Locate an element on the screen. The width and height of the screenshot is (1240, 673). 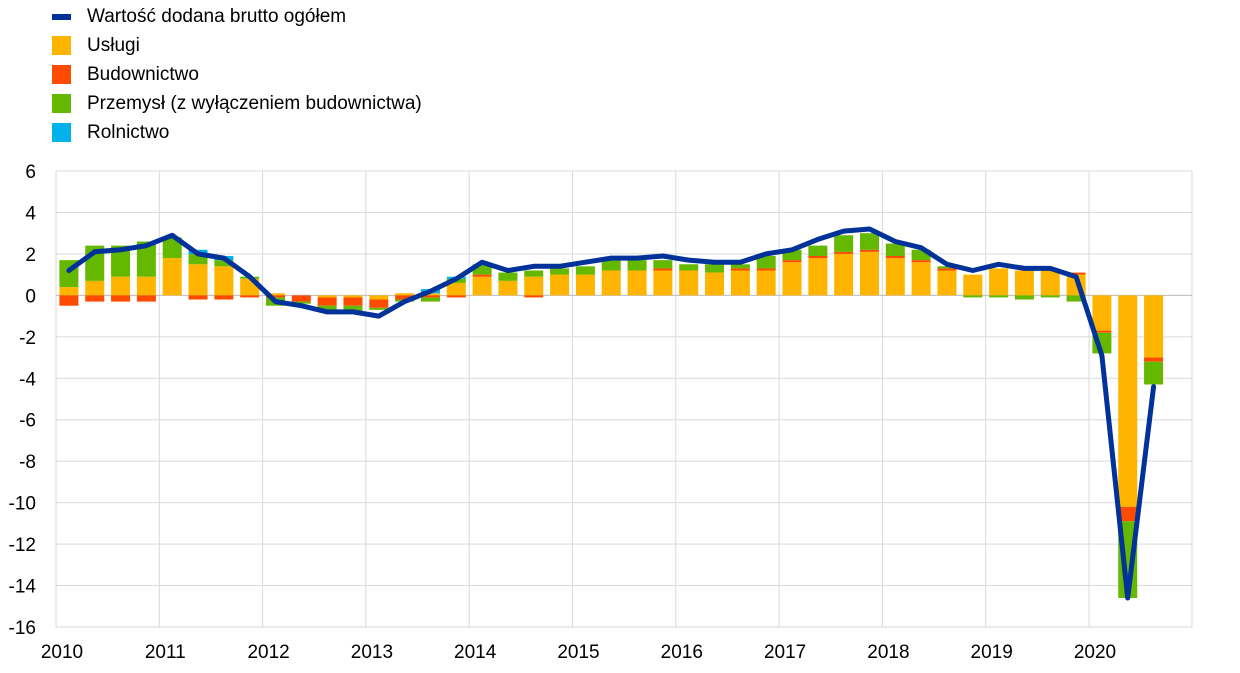
x-tick-label: 2010 is located at coordinates (62, 652).